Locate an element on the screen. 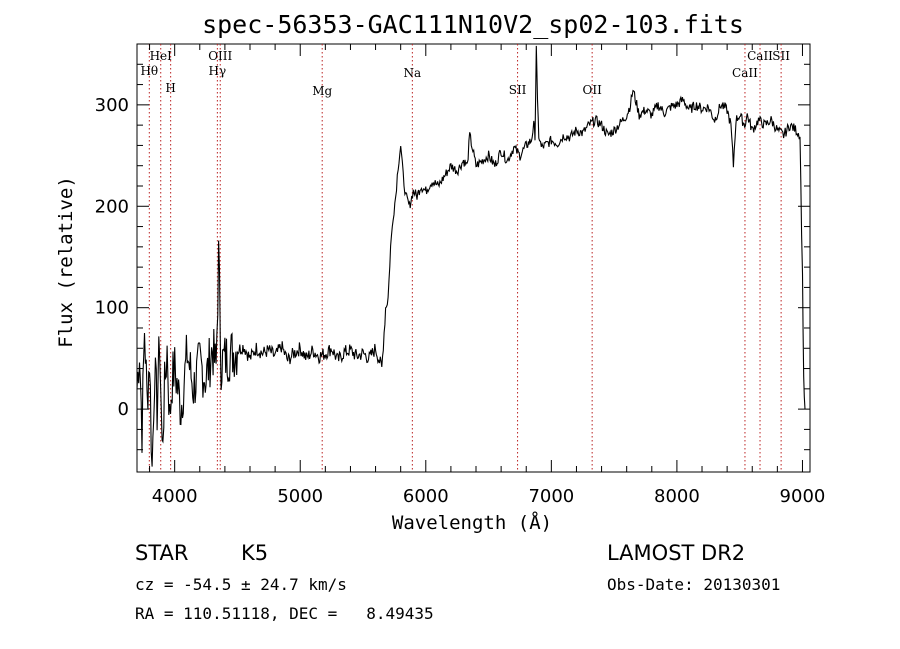  emission-line-label: Mg is located at coordinates (322, 91).